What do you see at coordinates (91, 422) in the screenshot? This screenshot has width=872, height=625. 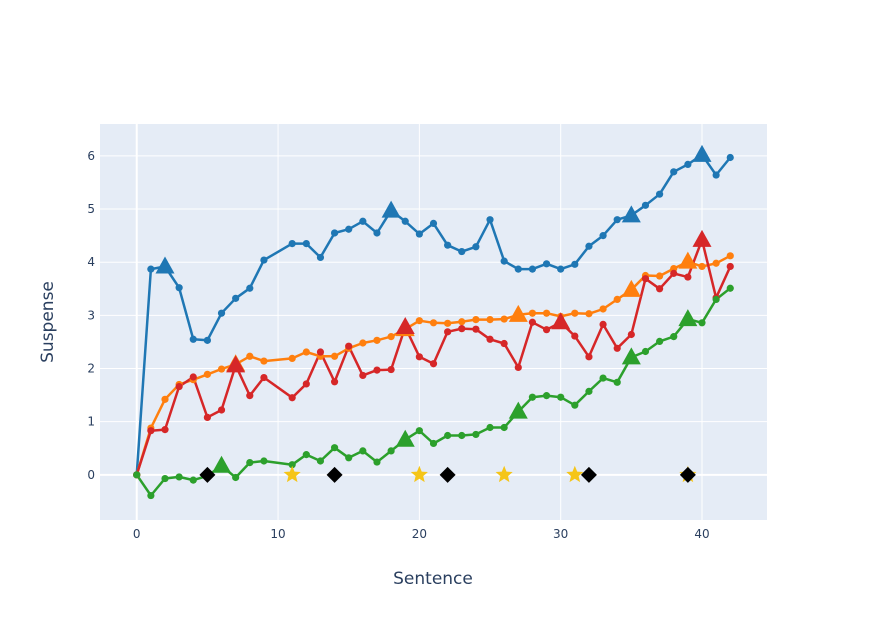 I see `y-tick-label: 1` at bounding box center [91, 422].